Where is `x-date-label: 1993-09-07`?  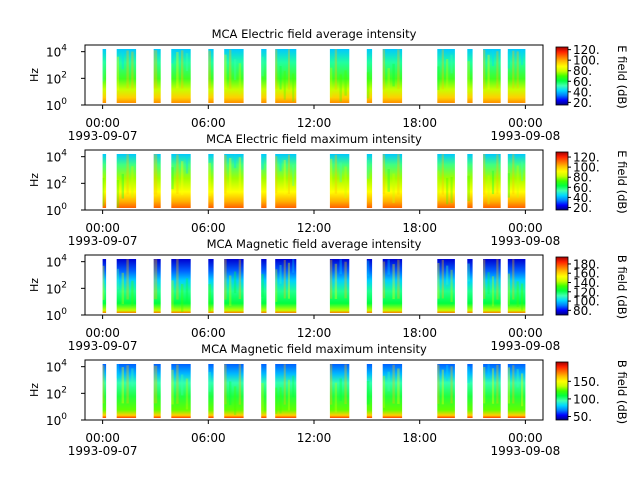 x-date-label: 1993-09-07 is located at coordinates (103, 136).